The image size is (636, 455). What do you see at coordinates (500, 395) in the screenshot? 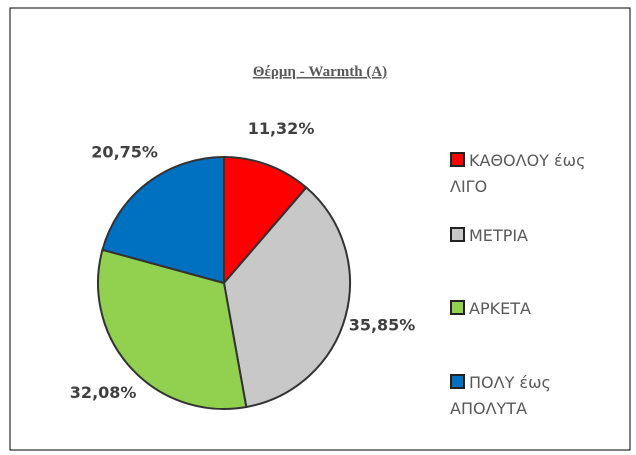
I see `legend-label: ΠΟΛΥ έως ΑΠΟΛΥΤΑ` at bounding box center [500, 395].